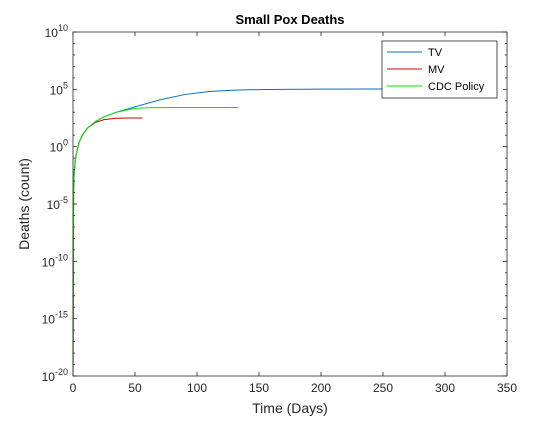  Describe the element at coordinates (321, 388) in the screenshot. I see `x-tick-label: 200` at that location.